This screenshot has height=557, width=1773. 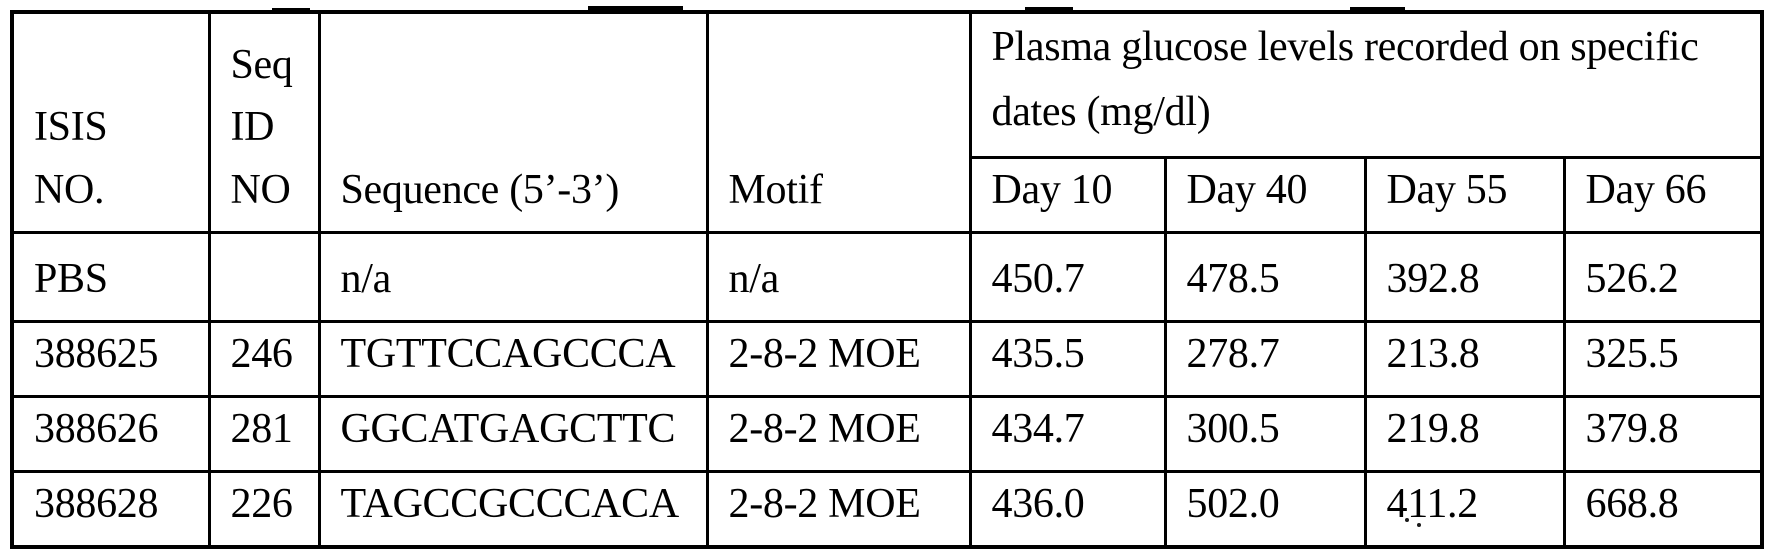 I want to click on cell-sequence: GGCATGAGCTTC, so click(x=513, y=433).